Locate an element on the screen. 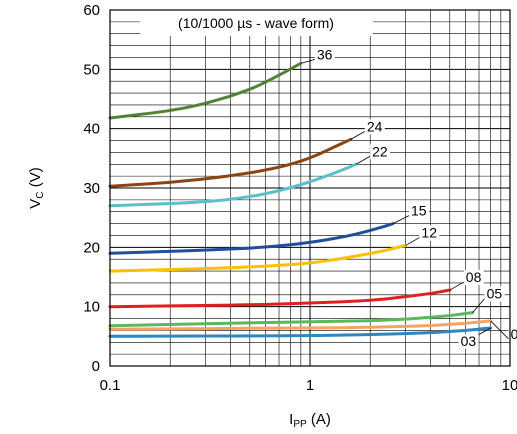 The height and width of the screenshot is (434, 517). series-label-24: 24 is located at coordinates (375, 126).